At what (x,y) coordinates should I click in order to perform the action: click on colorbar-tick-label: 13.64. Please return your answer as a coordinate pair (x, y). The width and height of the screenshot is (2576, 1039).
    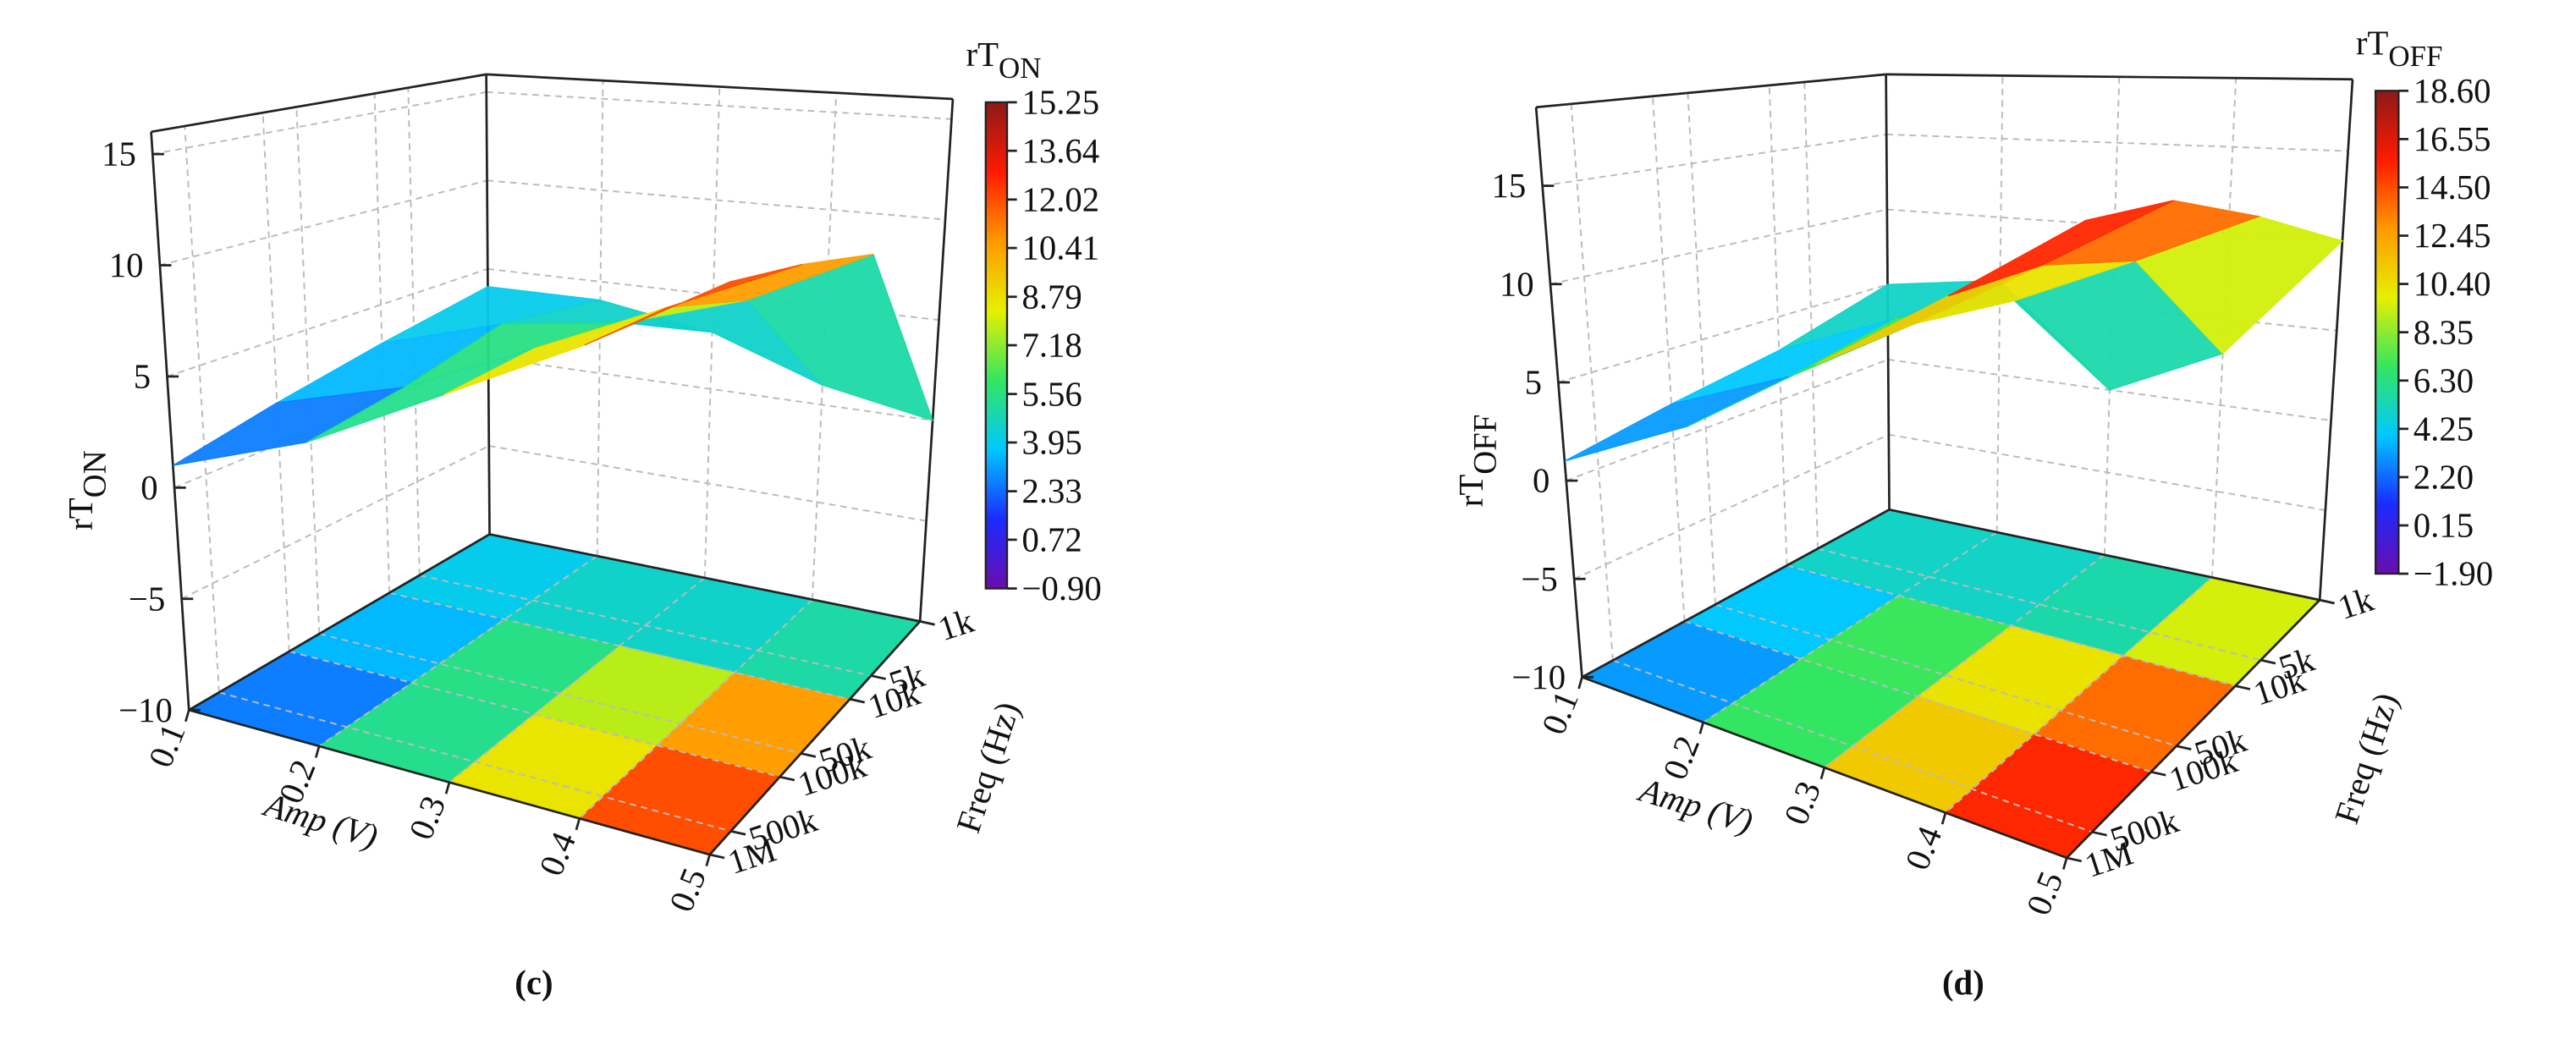
    Looking at the image, I should click on (1061, 151).